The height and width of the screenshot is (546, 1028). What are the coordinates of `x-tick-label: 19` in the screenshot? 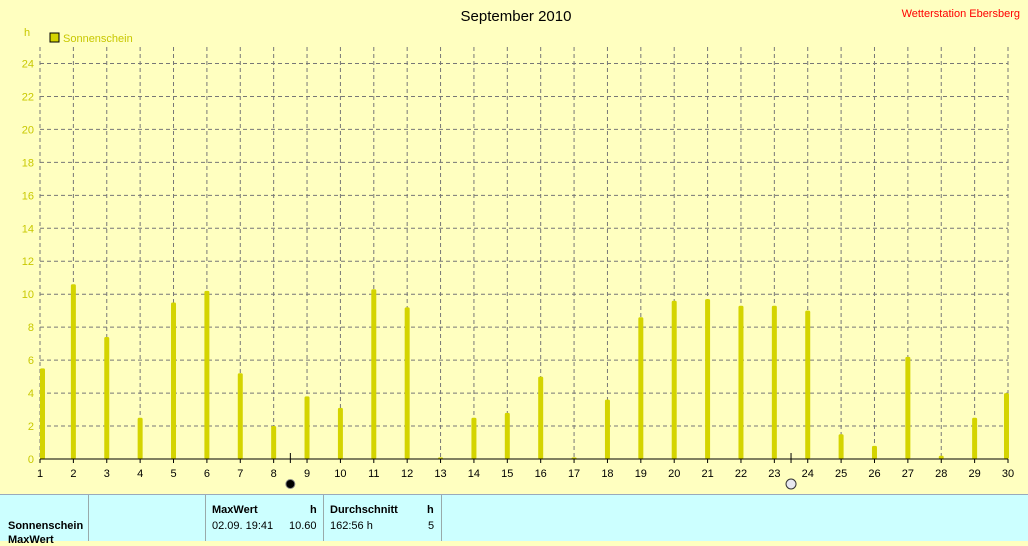 It's located at (641, 474).